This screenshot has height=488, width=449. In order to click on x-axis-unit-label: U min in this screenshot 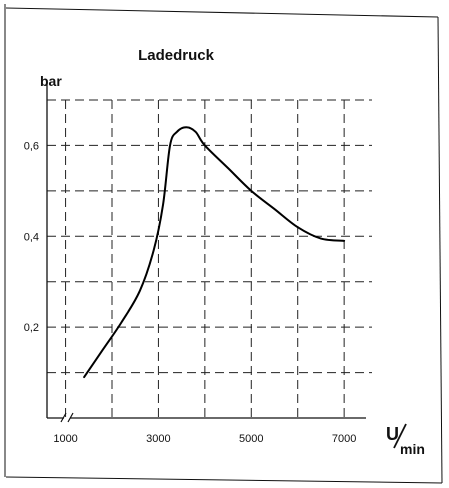, I will do `click(405, 440)`.